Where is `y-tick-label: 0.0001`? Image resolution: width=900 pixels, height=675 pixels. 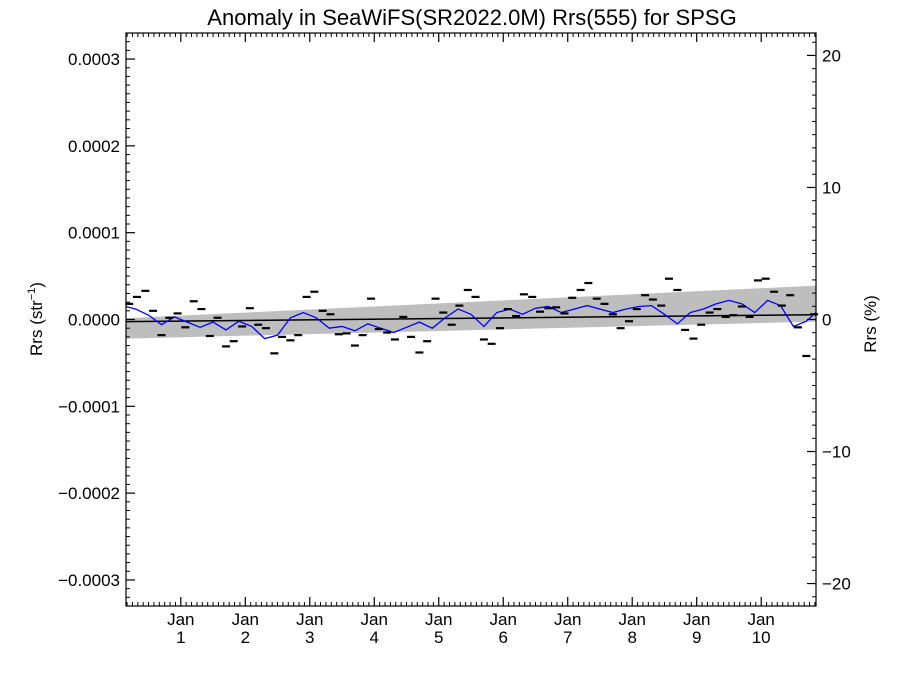 y-tick-label: 0.0001 is located at coordinates (94, 233).